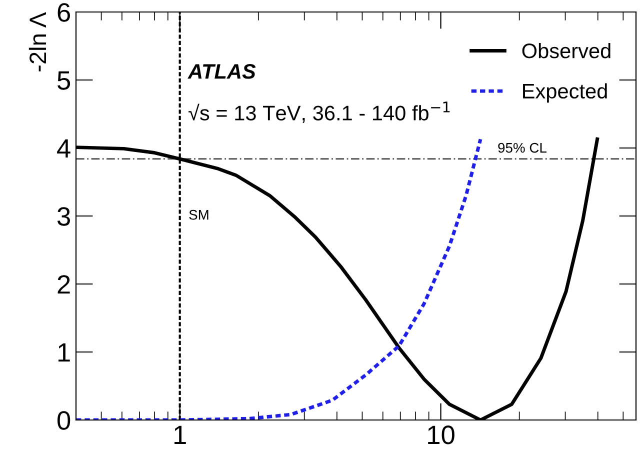  I want to click on legend-label: Expected, so click(565, 93).